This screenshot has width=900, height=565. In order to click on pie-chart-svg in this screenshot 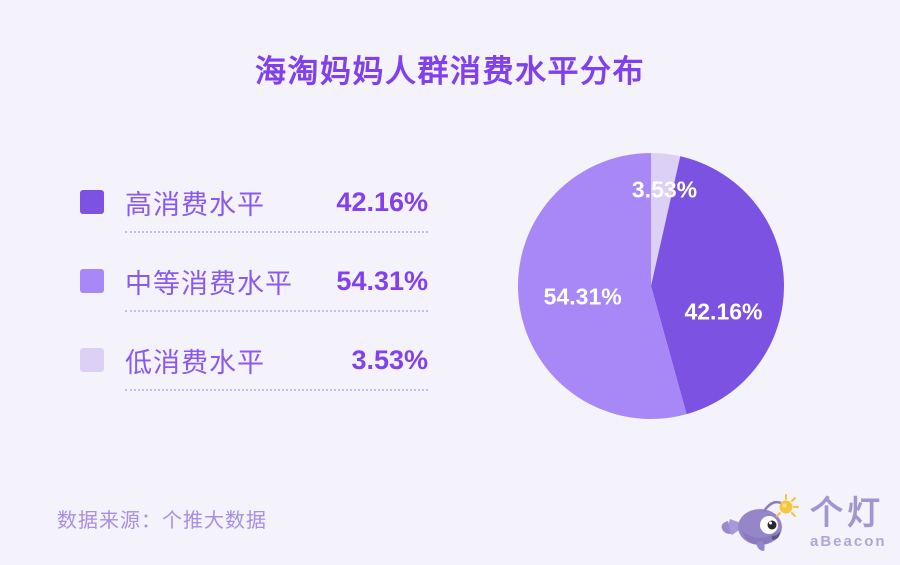, I will do `click(651, 285)`.